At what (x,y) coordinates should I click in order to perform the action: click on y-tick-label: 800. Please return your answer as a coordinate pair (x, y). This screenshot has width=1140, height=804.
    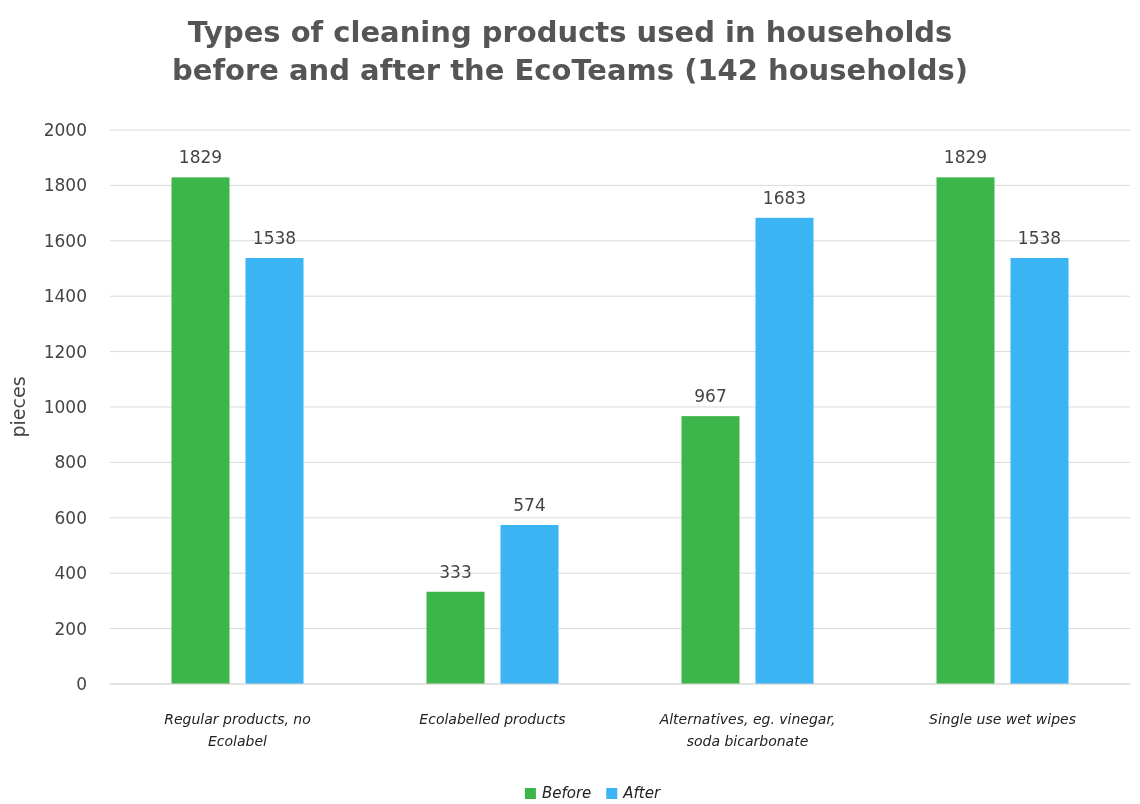
    Looking at the image, I should click on (70, 462).